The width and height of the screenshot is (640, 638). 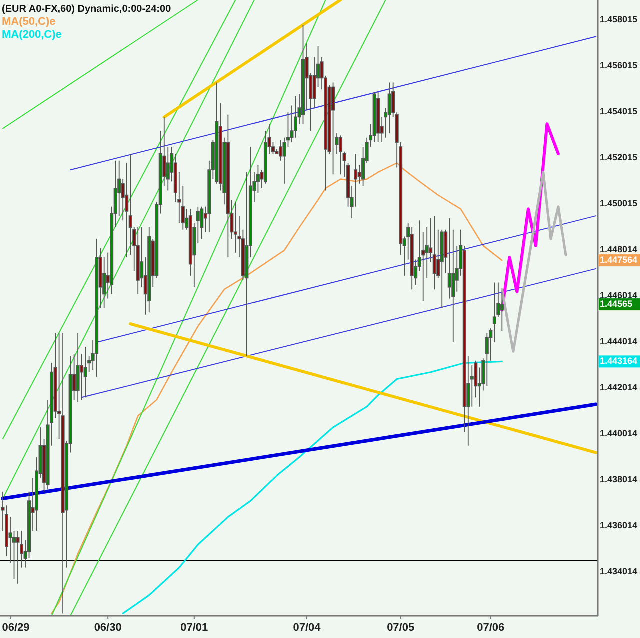 What do you see at coordinates (619, 361) in the screenshot?
I see `text: 1.443164` at bounding box center [619, 361].